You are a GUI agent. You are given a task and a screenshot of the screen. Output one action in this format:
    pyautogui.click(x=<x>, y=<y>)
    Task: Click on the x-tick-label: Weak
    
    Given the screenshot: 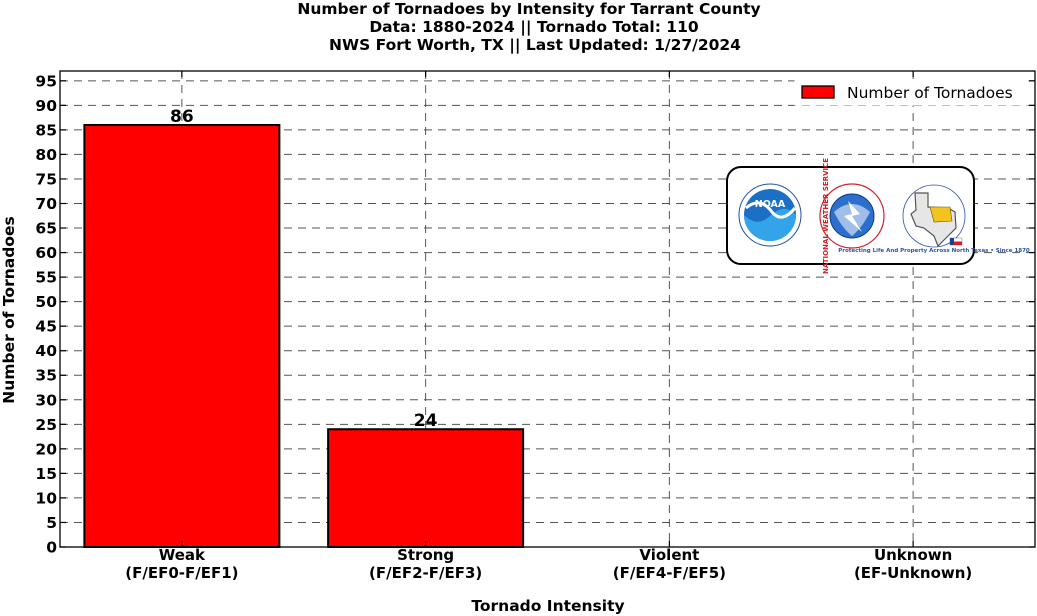 What is the action you would take?
    pyautogui.click(x=182, y=555)
    